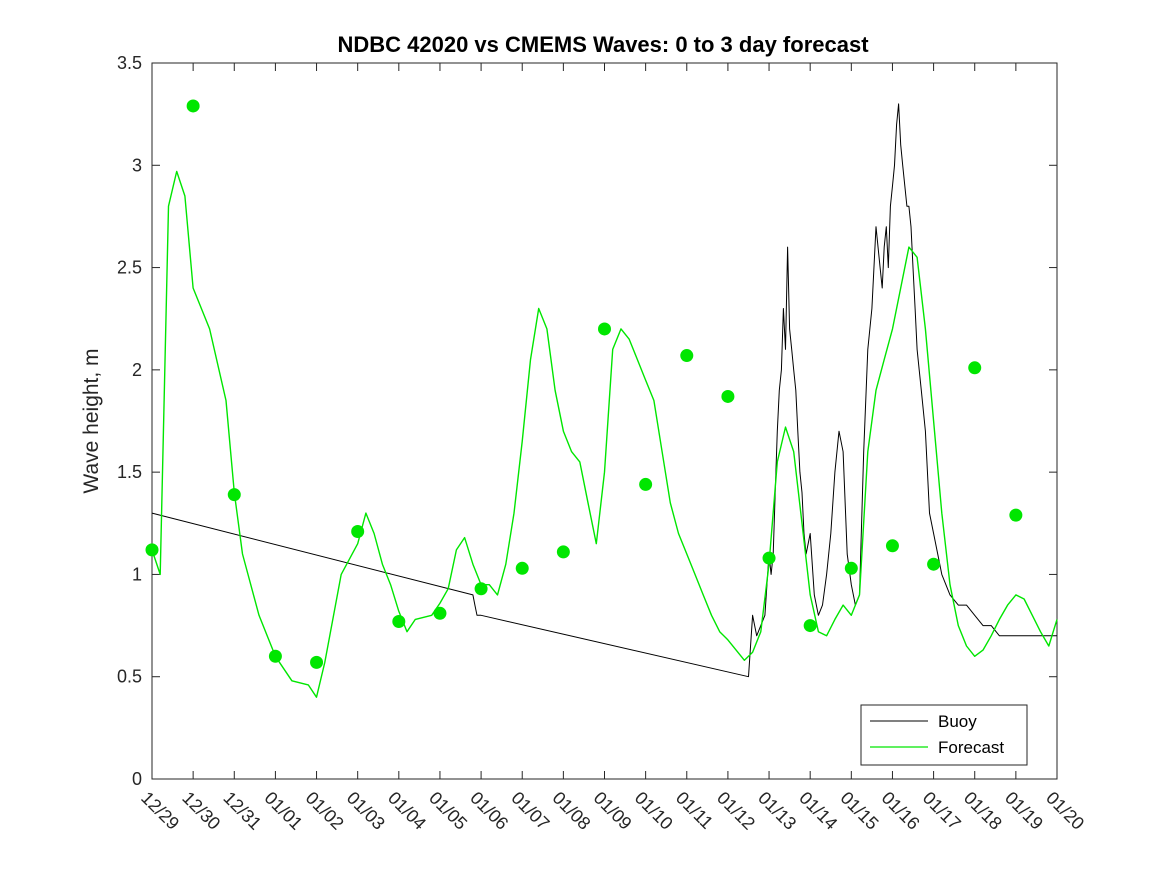 The height and width of the screenshot is (880, 1167). I want to click on x-tick-label: 01/20, so click(1065, 811).